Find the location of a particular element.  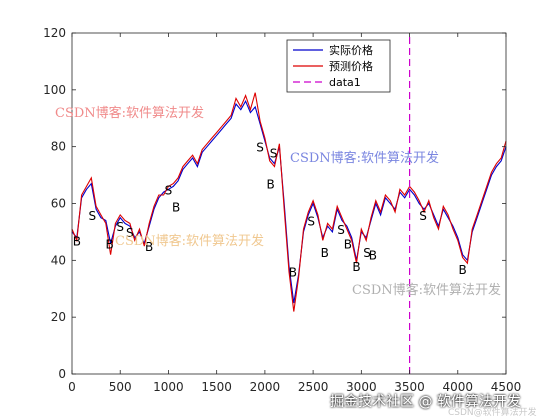

legend-label: 预测价格 is located at coordinates (351, 66).